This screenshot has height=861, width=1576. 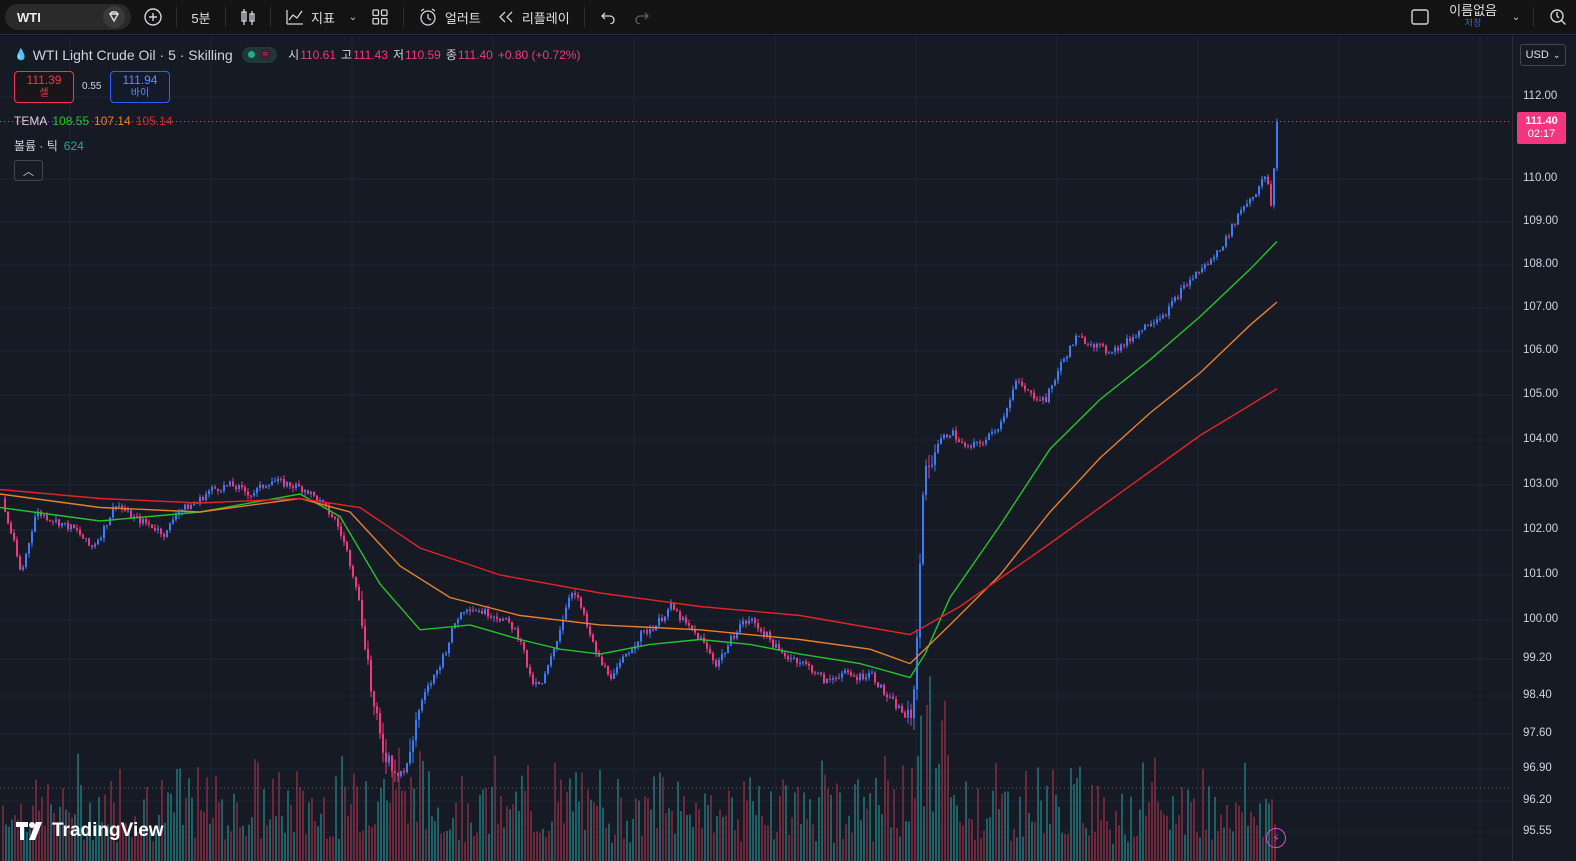 I want to click on layout-name-button: 이름없음 저장, so click(x=1473, y=17).